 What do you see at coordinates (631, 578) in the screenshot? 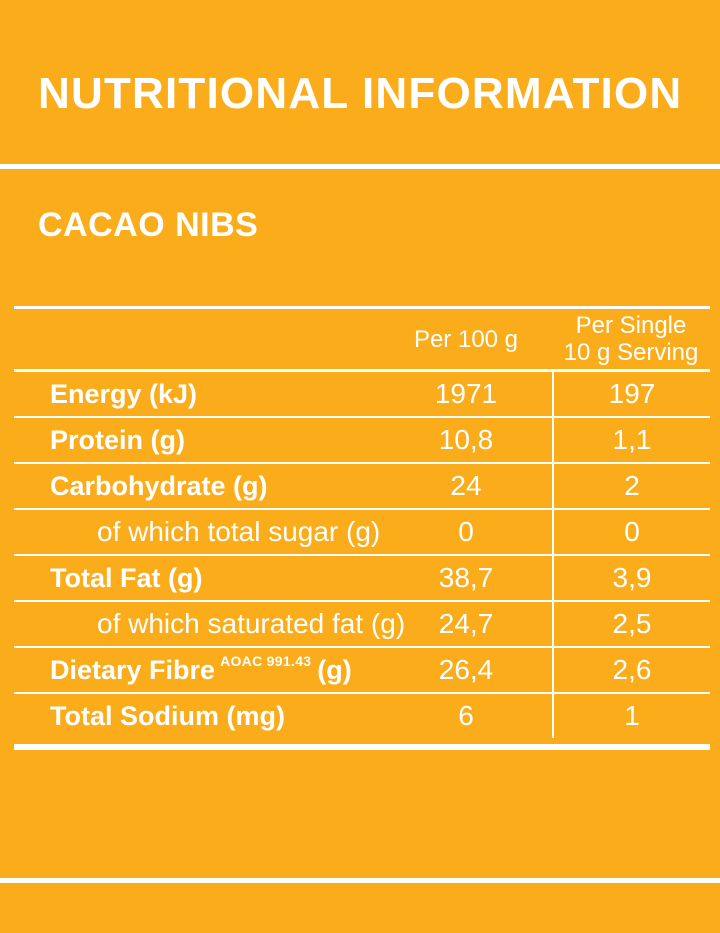
I see `value-per-serving: 3,9` at bounding box center [631, 578].